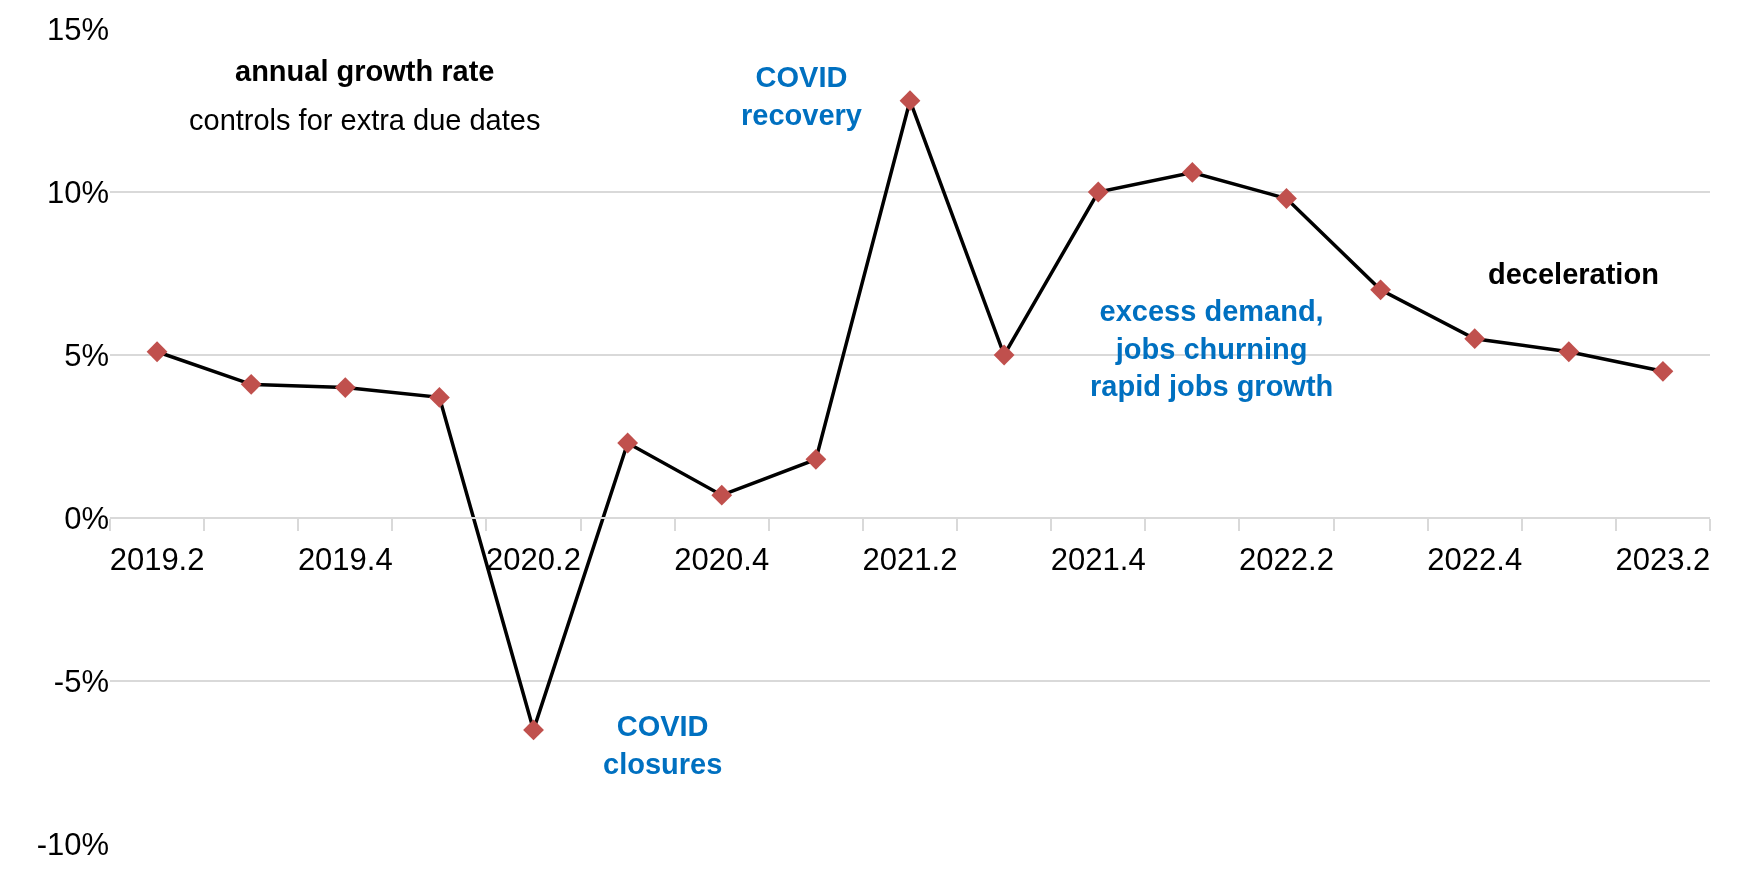  I want to click on annotation: deceleration, so click(1573, 274).